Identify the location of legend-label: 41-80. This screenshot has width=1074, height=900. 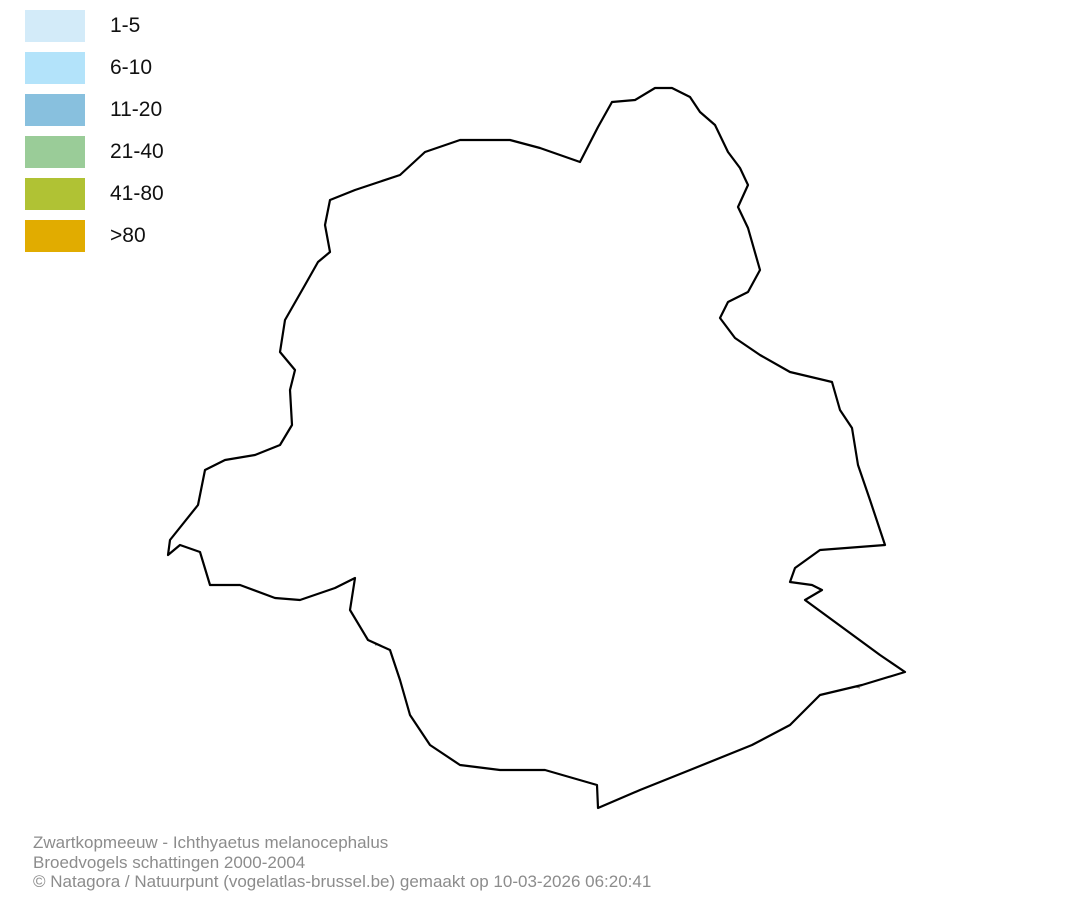
(137, 193).